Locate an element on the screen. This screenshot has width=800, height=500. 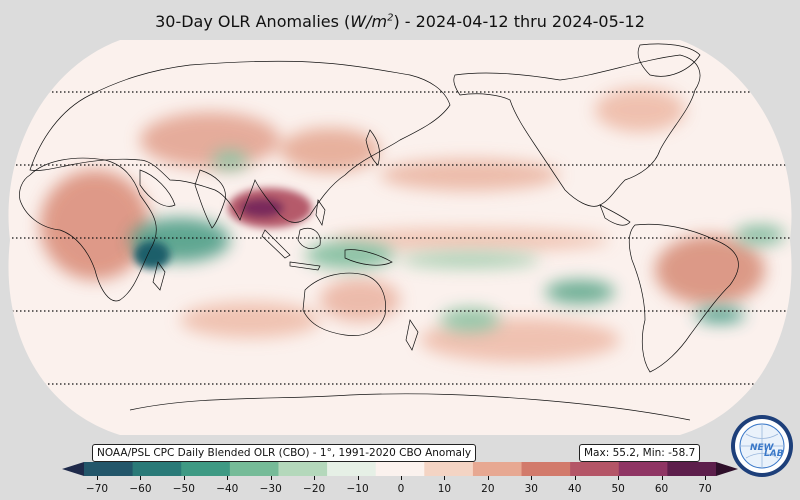
colorbar-tick-label: 50 is located at coordinates (618, 489).